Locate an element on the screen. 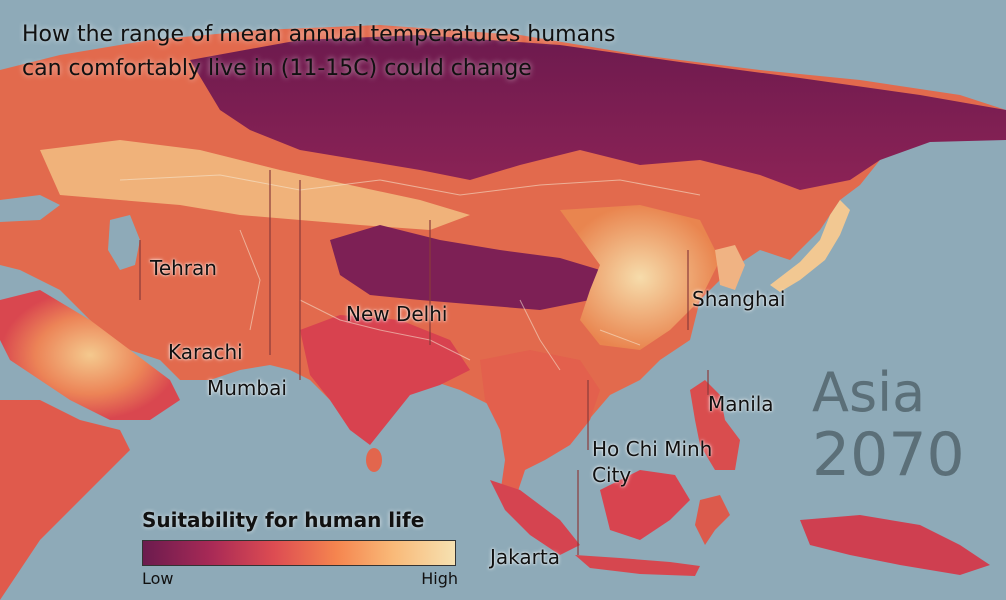  legend-ends: Low High is located at coordinates (300, 577).